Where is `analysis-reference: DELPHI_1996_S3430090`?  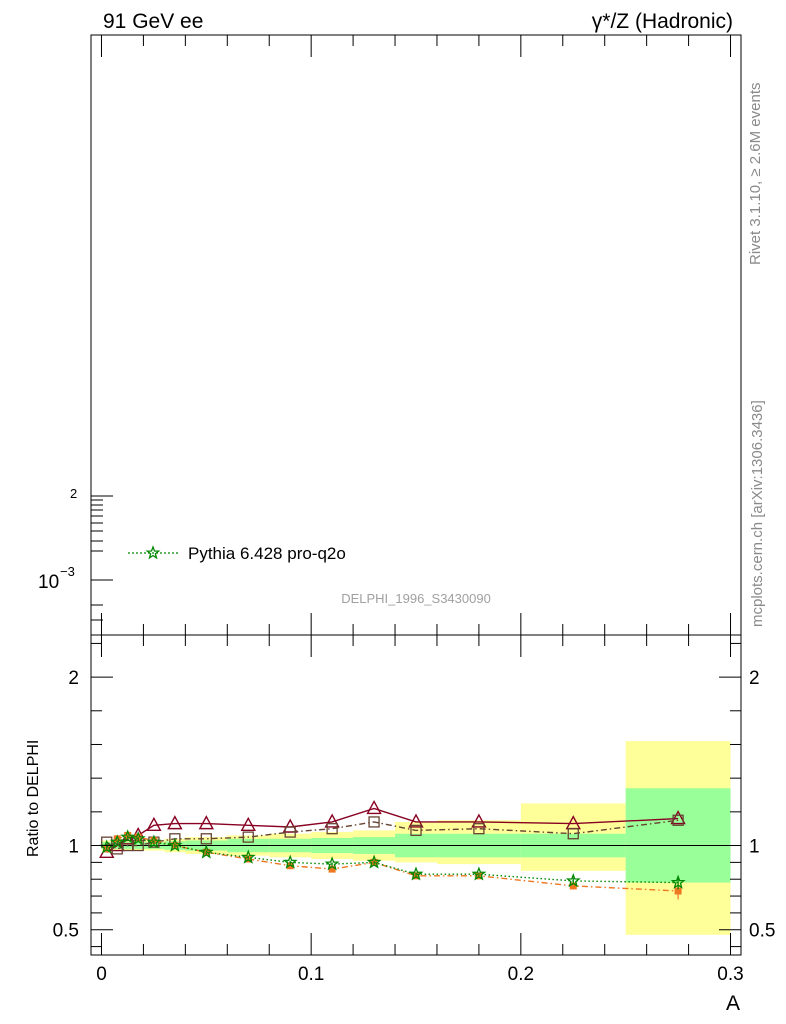
analysis-reference: DELPHI_1996_S3430090 is located at coordinates (416, 598).